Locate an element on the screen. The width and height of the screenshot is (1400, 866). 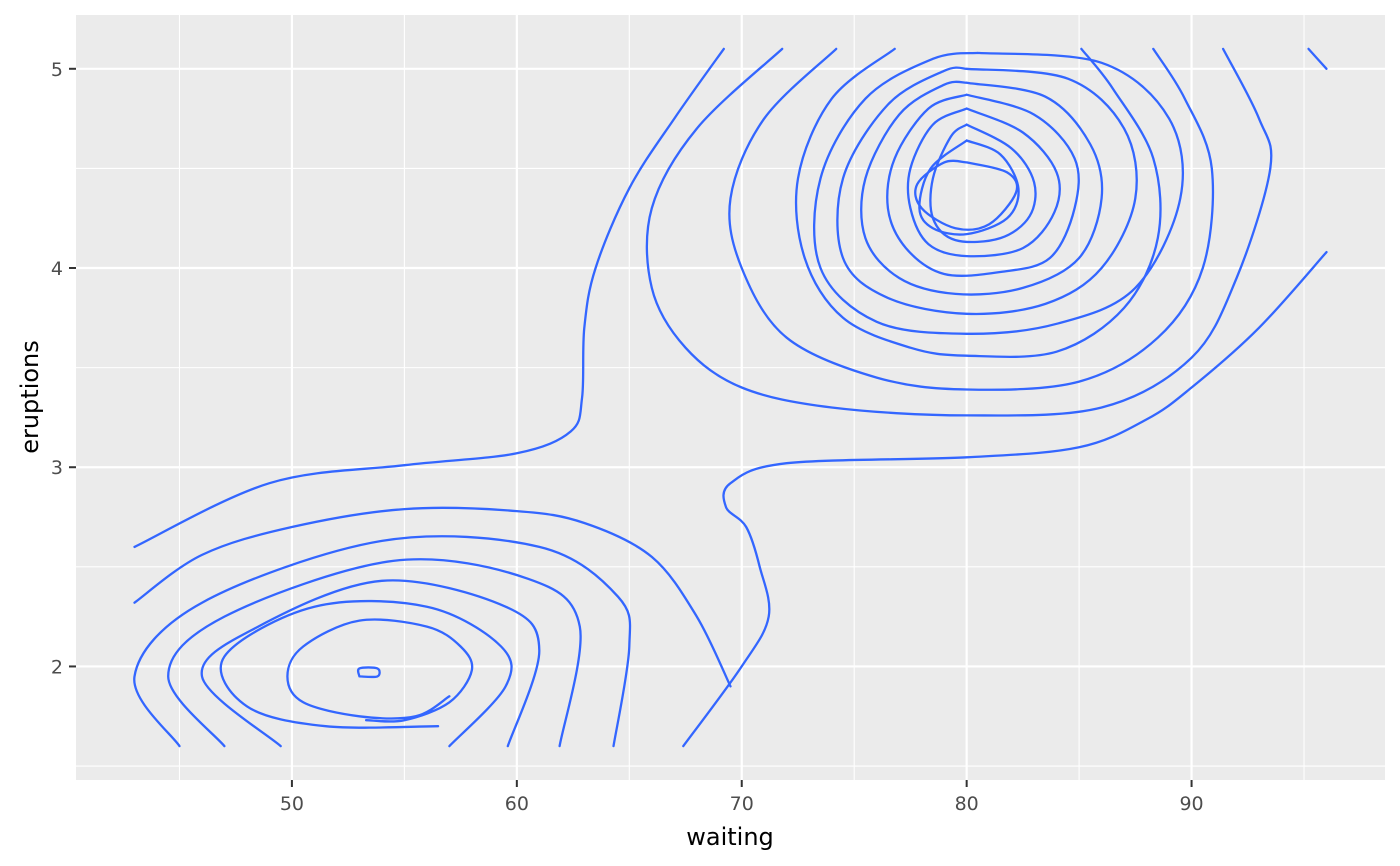
x-axis: 50 60 70 80 90 is located at coordinates (742, 797).